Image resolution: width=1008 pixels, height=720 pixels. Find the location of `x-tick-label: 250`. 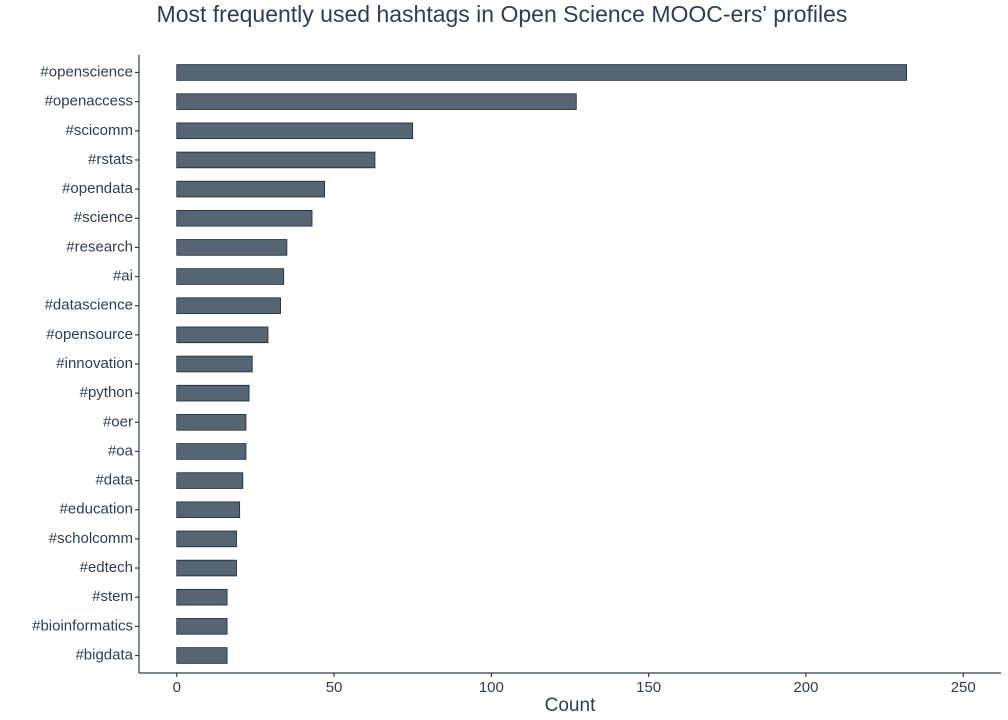

x-tick-label: 250 is located at coordinates (963, 687).